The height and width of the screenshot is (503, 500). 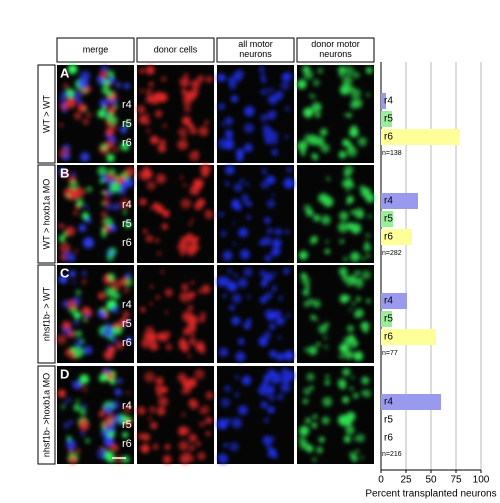 I want to click on x-tick-label: 25, so click(x=406, y=480).